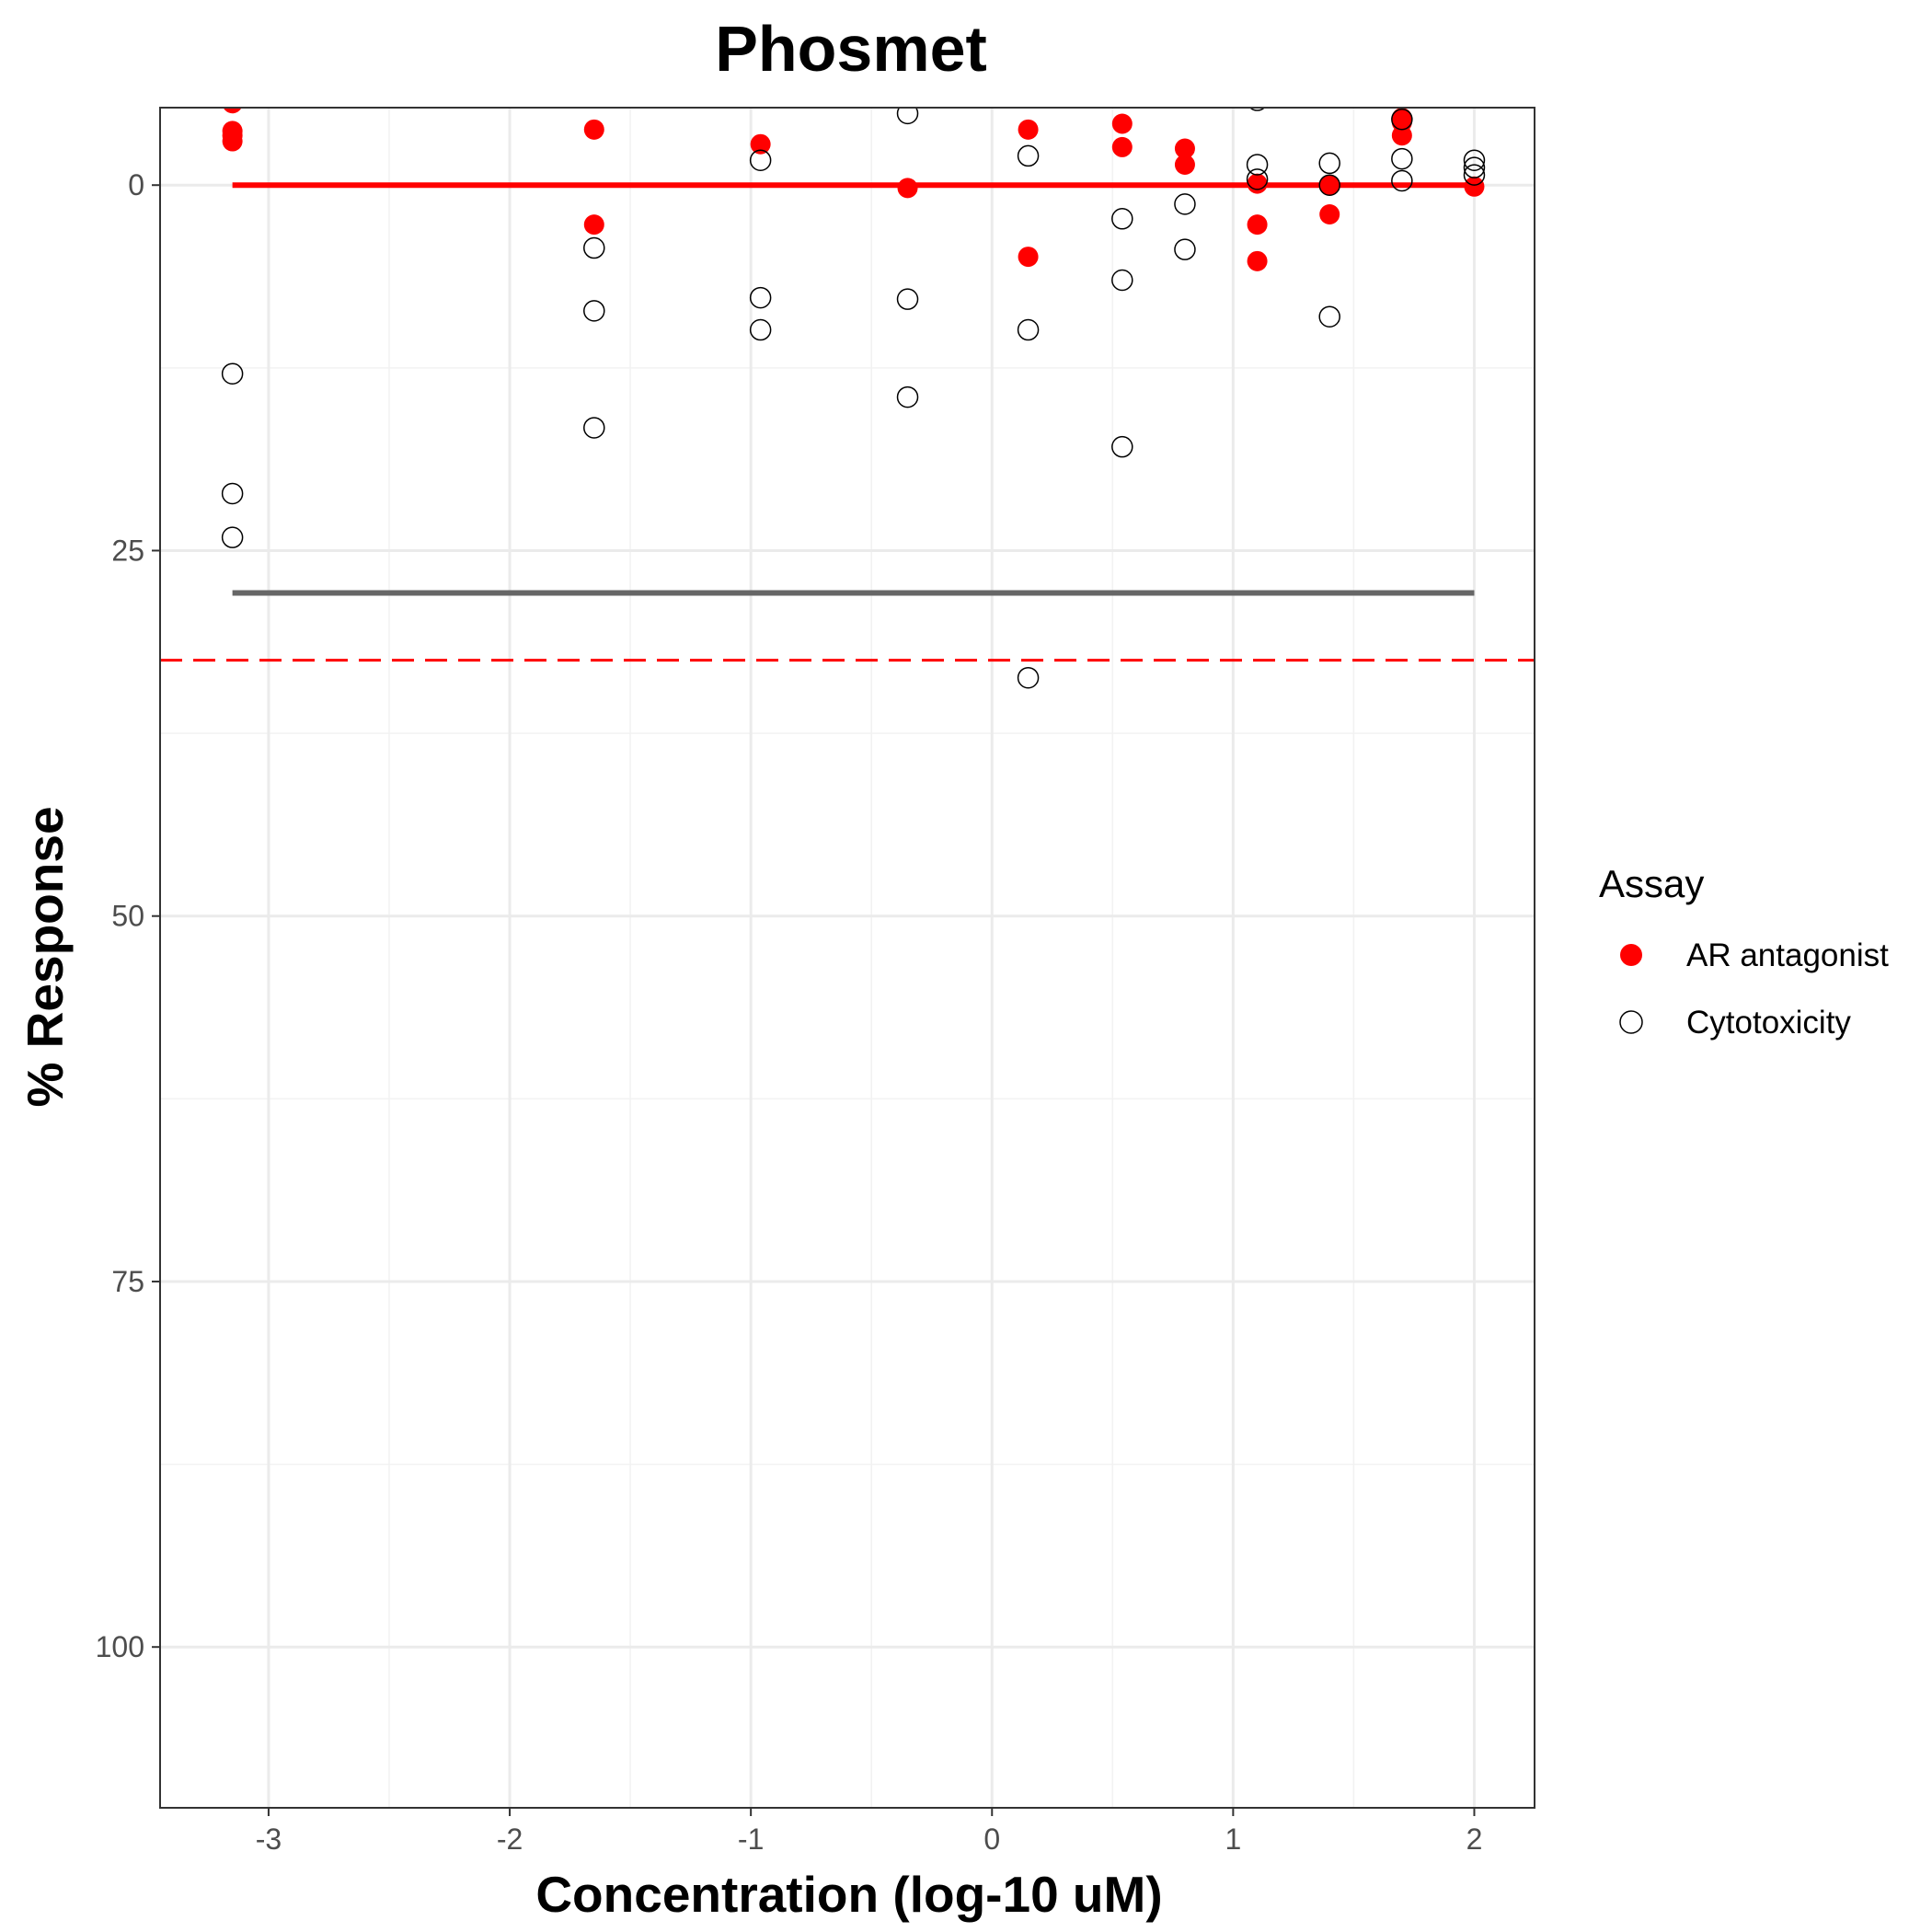 The image size is (1932, 1932). Describe the element at coordinates (127, 1281) in the screenshot. I see `y-tick-label: 75` at that location.